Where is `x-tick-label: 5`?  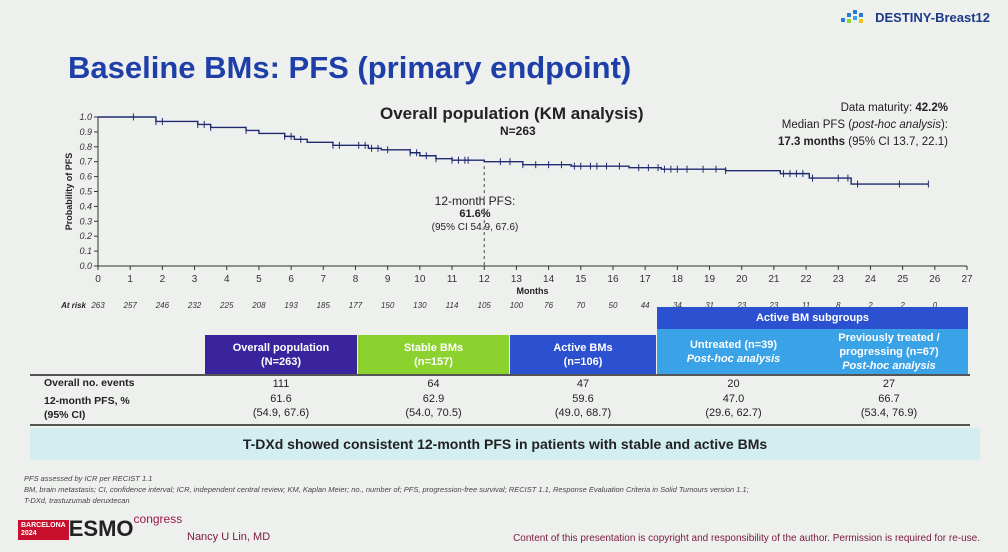
x-tick-label: 5 is located at coordinates (259, 279).